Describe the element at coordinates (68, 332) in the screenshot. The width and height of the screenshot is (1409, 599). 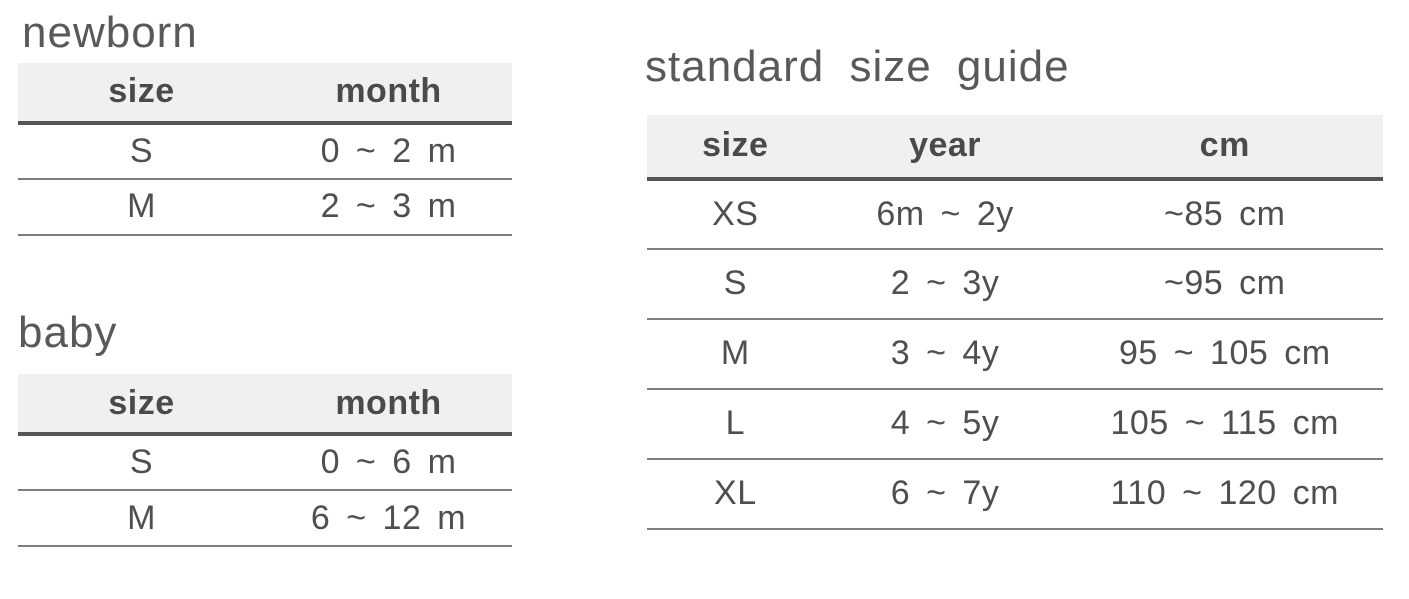
I see `baby-section-title: baby` at that location.